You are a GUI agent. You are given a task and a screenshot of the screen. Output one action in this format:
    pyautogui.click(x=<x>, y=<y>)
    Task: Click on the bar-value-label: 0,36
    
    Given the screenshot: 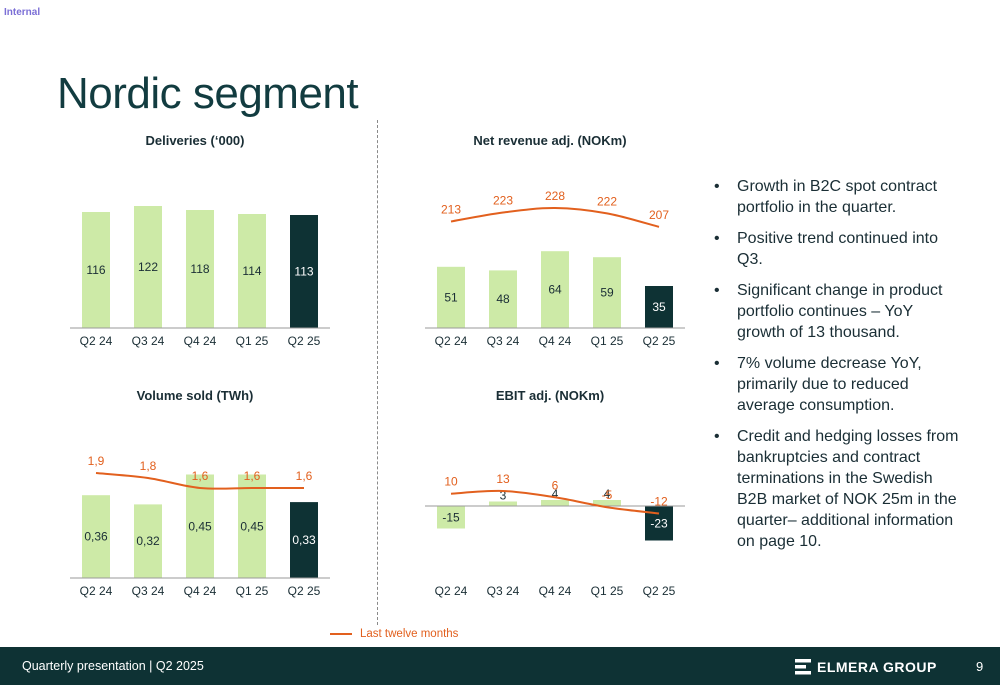 What is the action you would take?
    pyautogui.click(x=96, y=537)
    